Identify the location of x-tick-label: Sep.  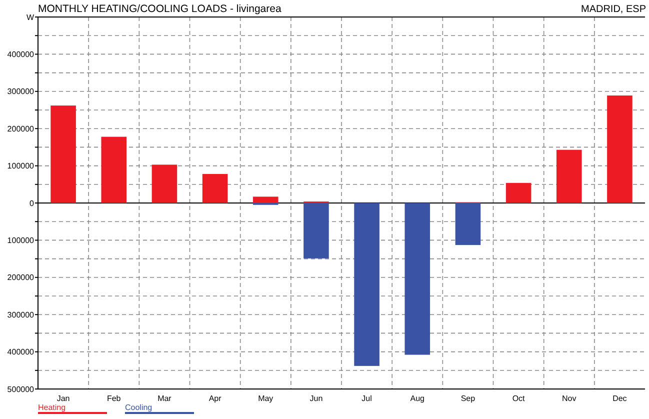
(468, 398).